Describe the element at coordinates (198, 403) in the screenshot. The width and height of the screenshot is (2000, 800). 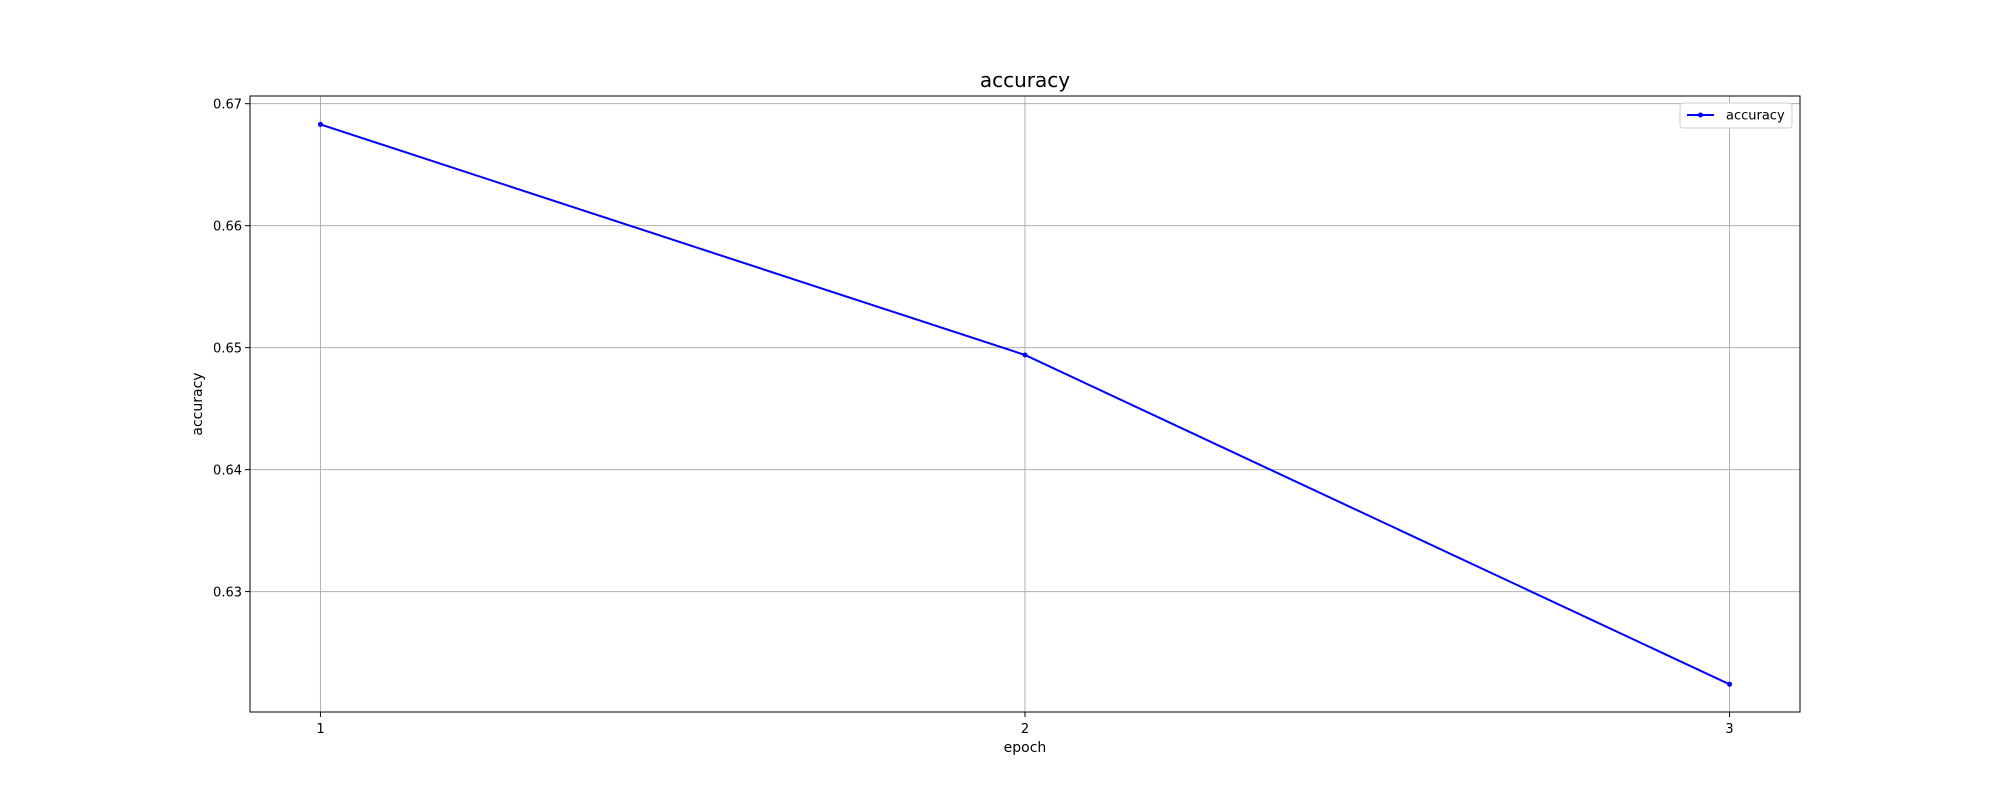
I see `y-axis-label: accuracy` at that location.